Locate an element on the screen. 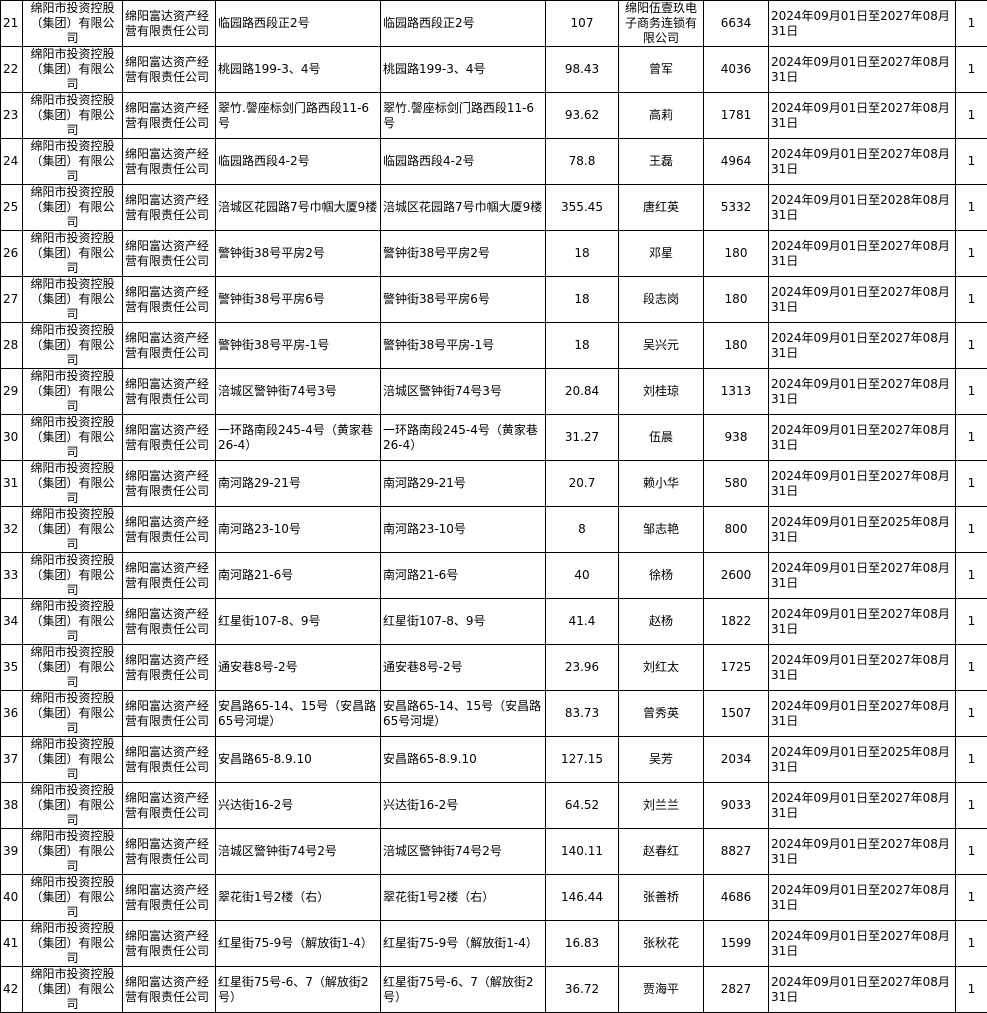 The width and height of the screenshot is (987, 1013). location-cell: 警钟街38号平房2号 is located at coordinates (463, 254).